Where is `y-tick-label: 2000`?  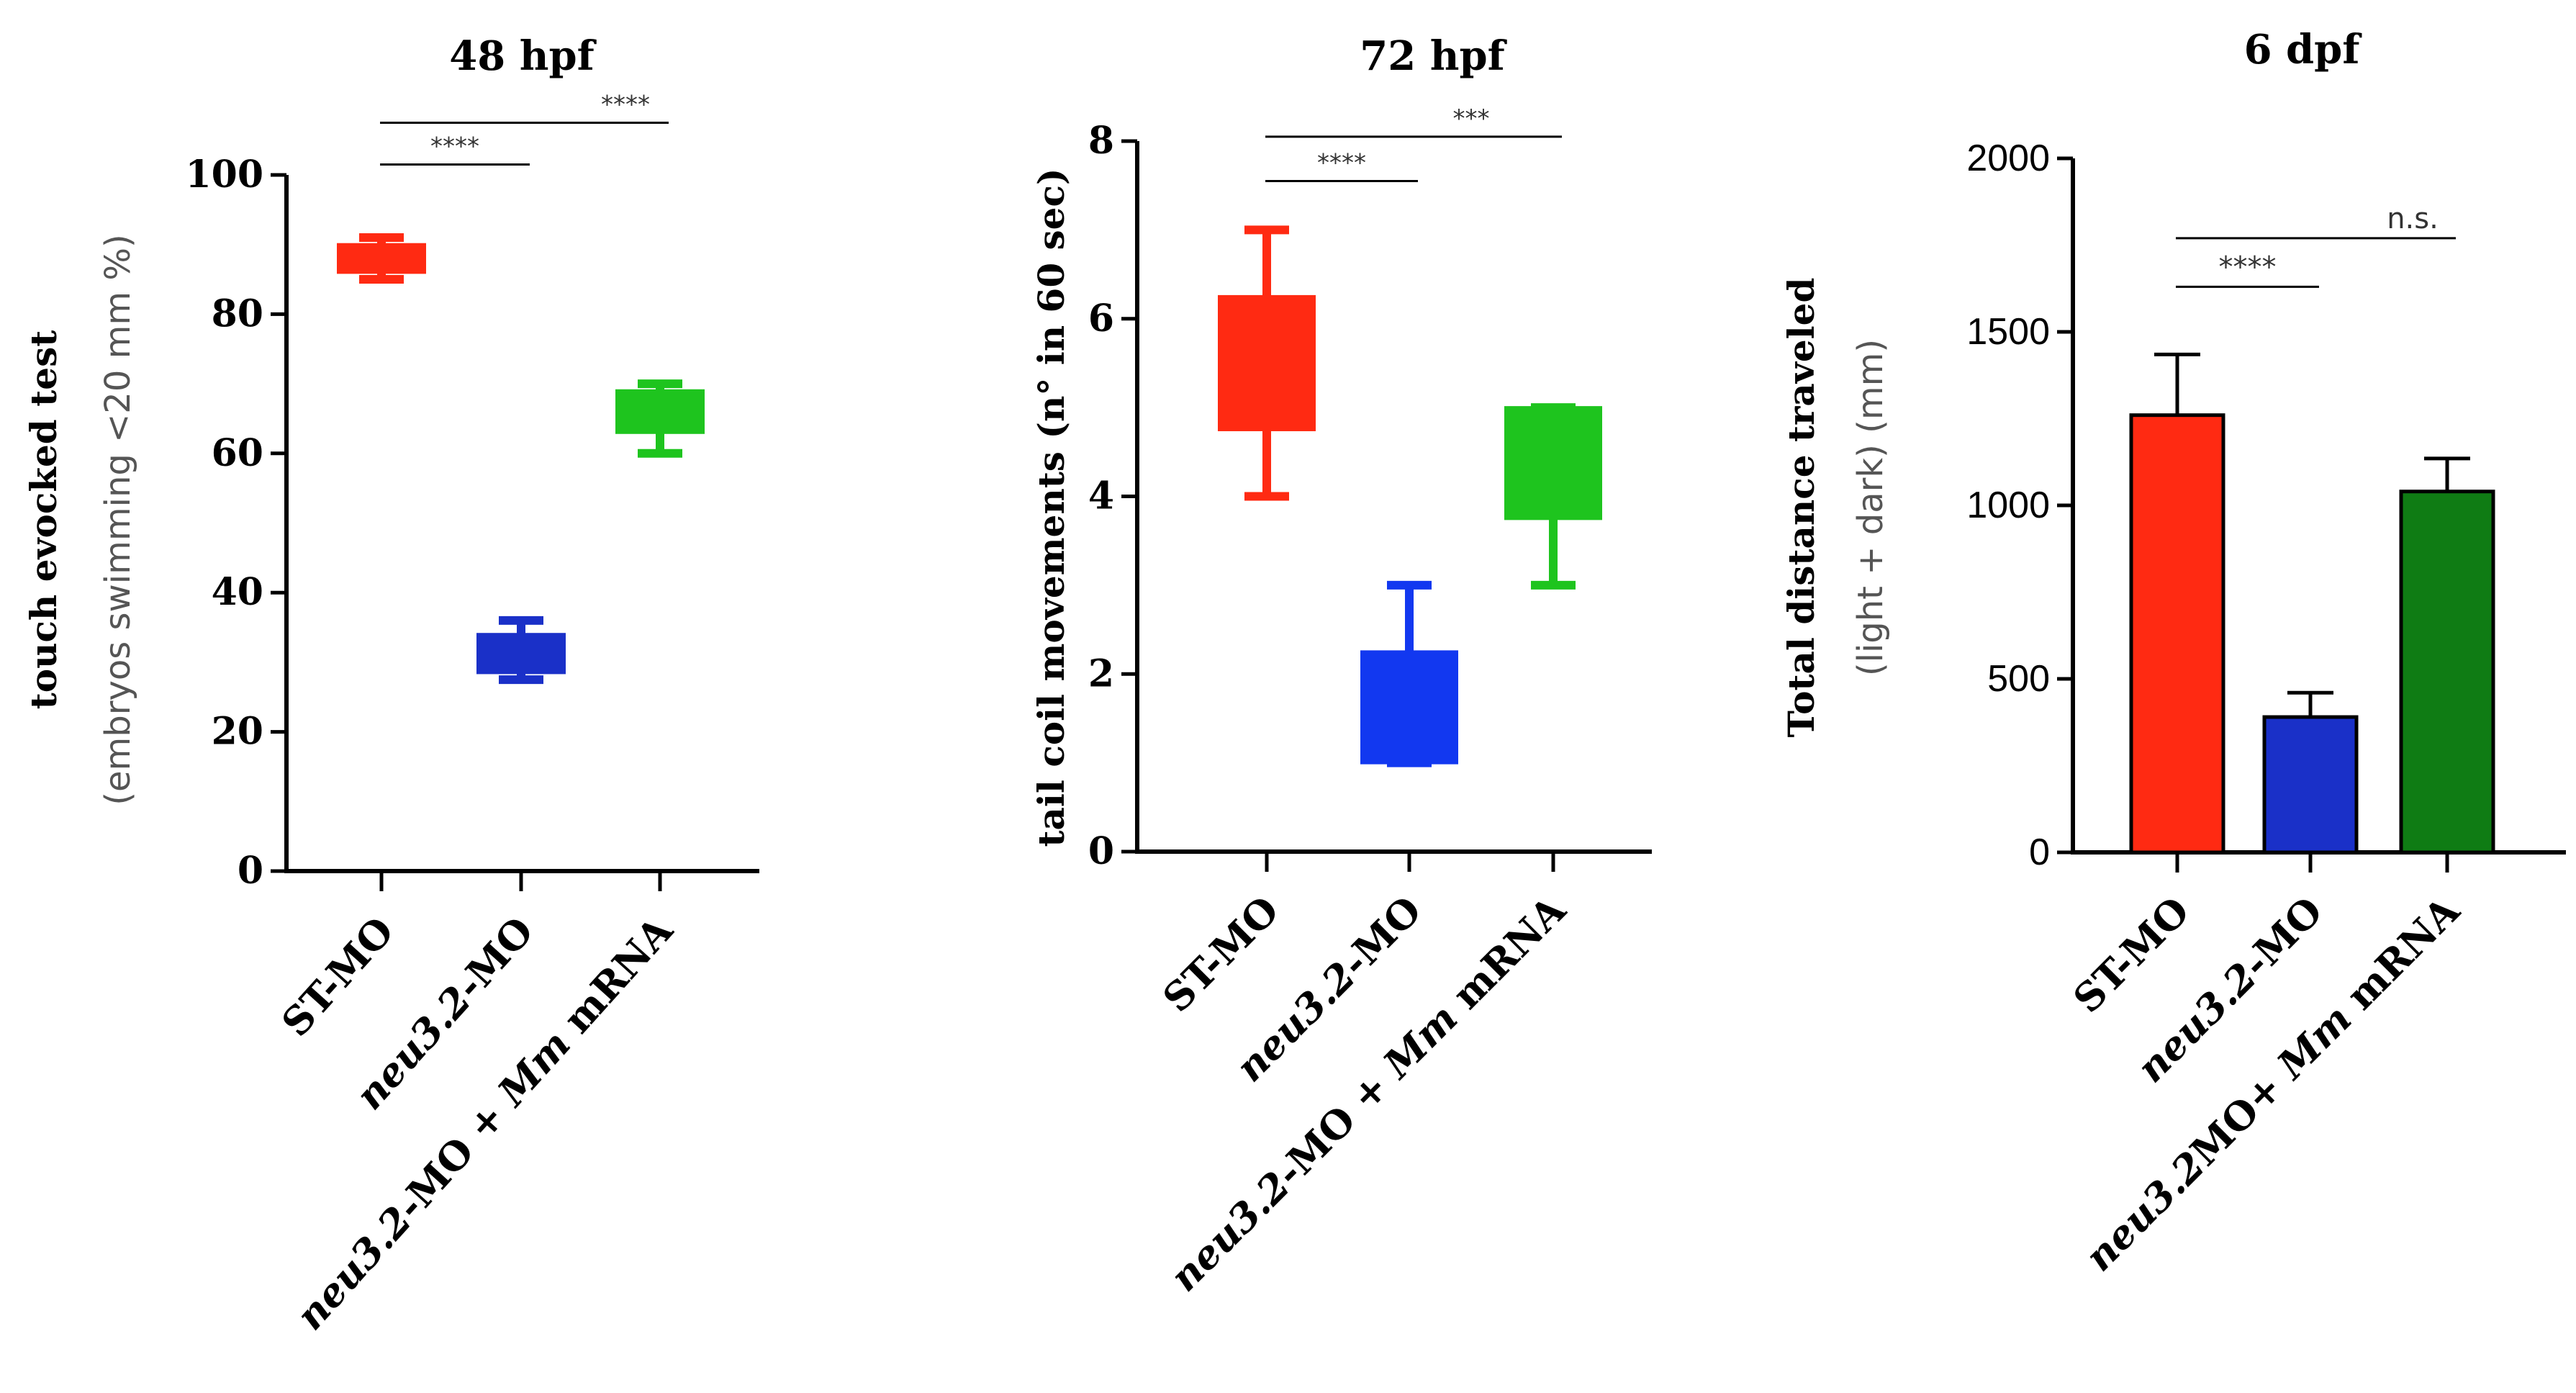 y-tick-label: 2000 is located at coordinates (2008, 158).